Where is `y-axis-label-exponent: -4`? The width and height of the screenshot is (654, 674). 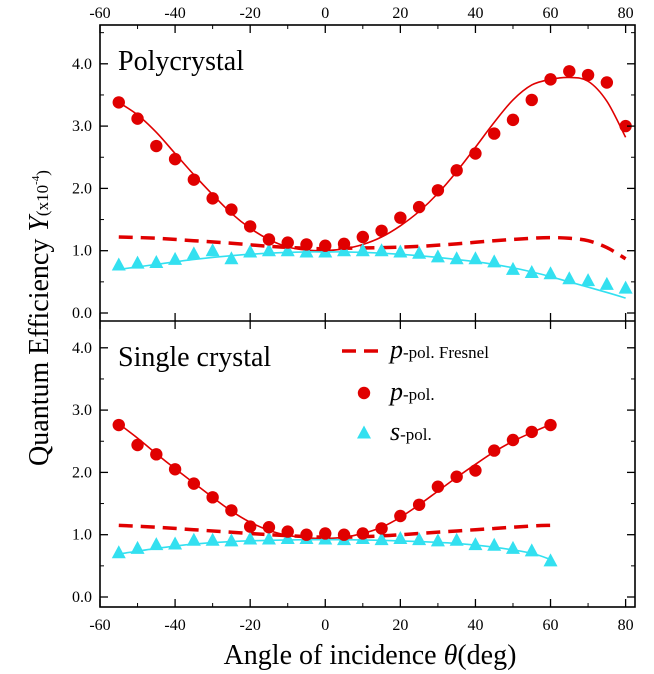
y-axis-label-exponent: -4 is located at coordinates (36, 180).